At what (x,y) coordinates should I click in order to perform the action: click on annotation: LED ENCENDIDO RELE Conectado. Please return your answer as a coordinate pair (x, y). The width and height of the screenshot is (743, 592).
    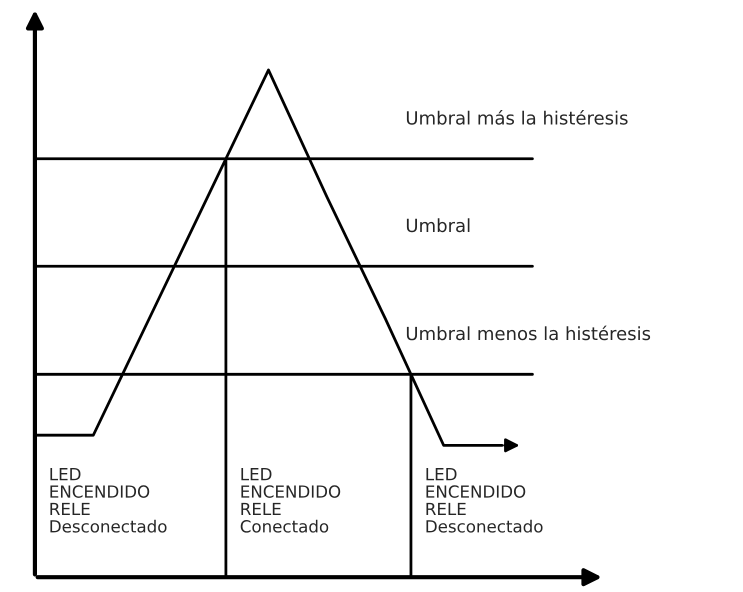
    Looking at the image, I should click on (290, 500).